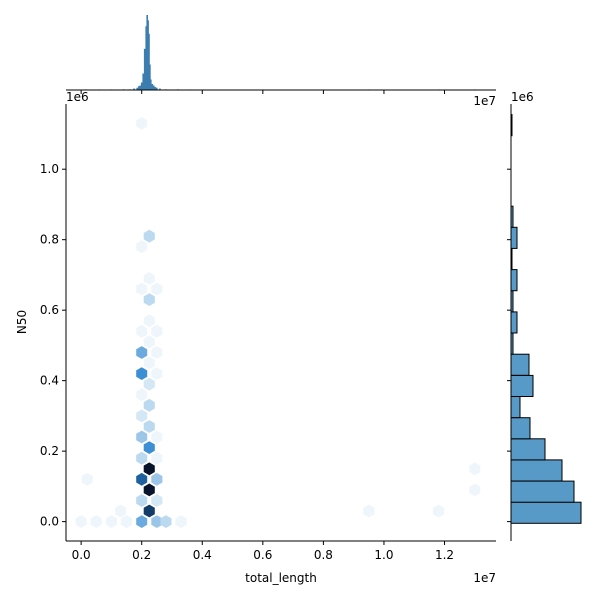  I want to click on side-offset-label: 1e6, so click(522, 97).